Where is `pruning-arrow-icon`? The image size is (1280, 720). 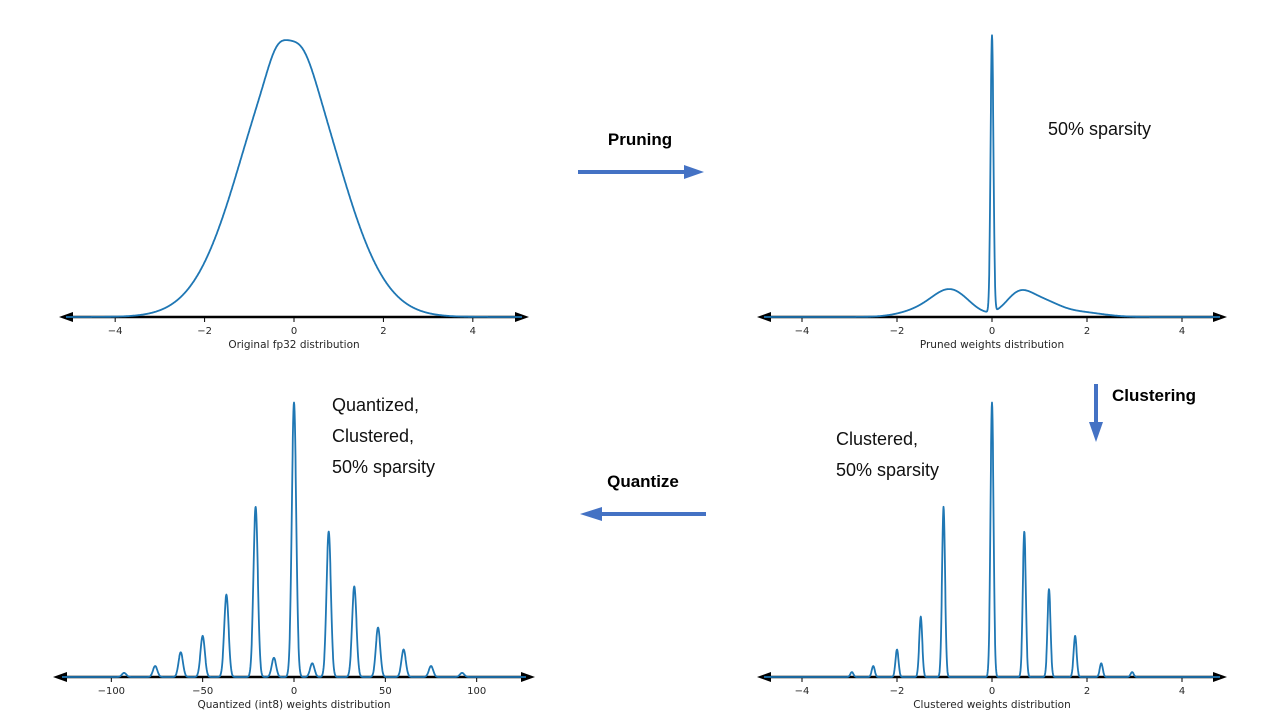
pruning-arrow-icon is located at coordinates (641, 172).